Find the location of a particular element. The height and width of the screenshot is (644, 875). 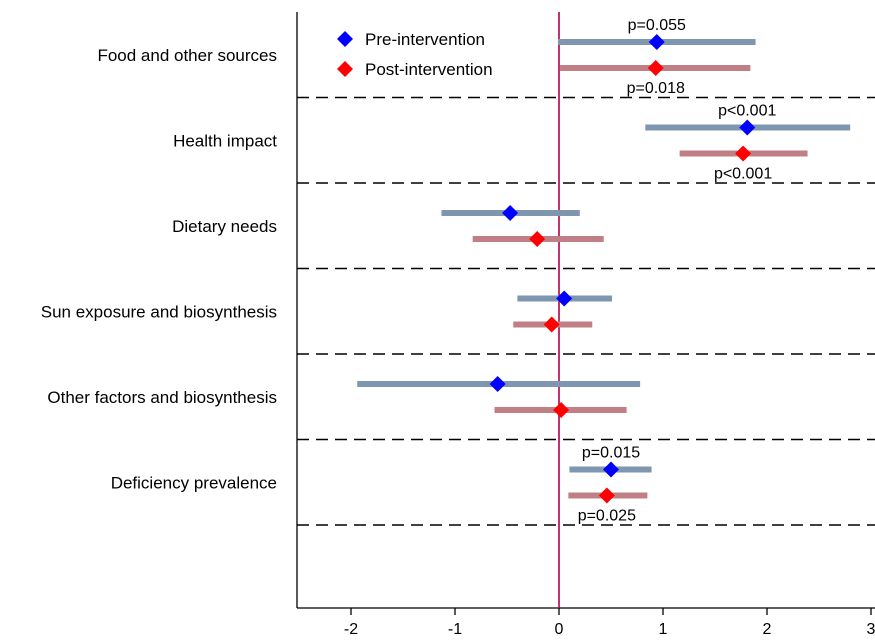

category-row: Sun exposure and biosynthesis is located at coordinates (327, 311).